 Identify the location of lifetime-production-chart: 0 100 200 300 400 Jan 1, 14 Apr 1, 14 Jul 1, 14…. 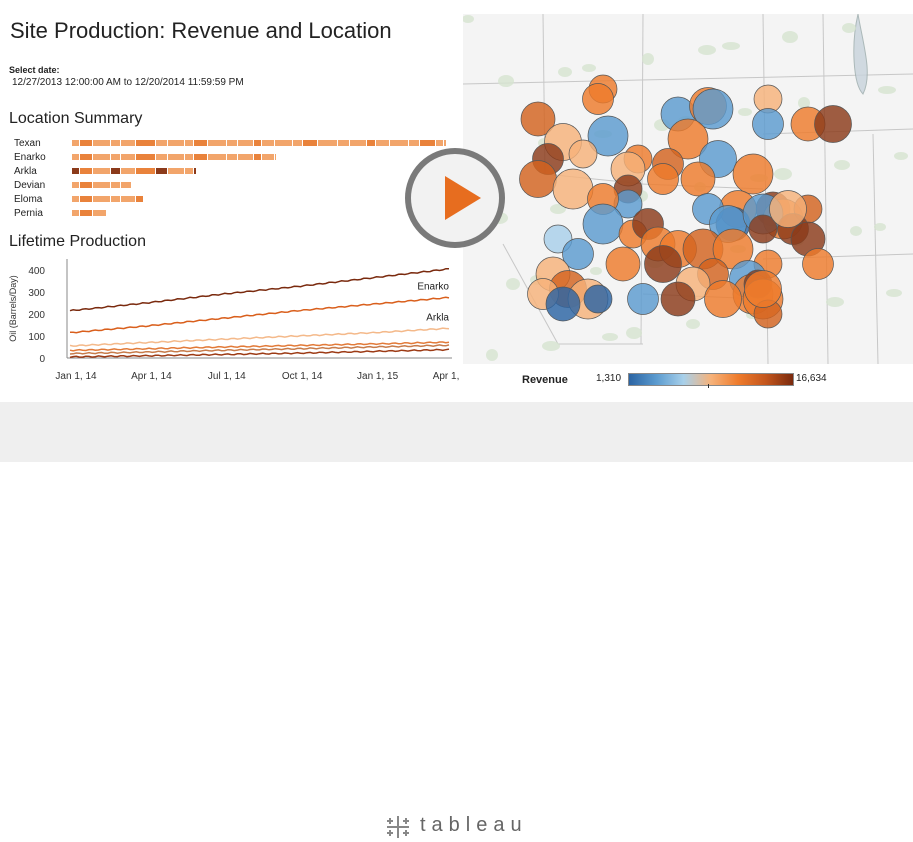
(230, 318).